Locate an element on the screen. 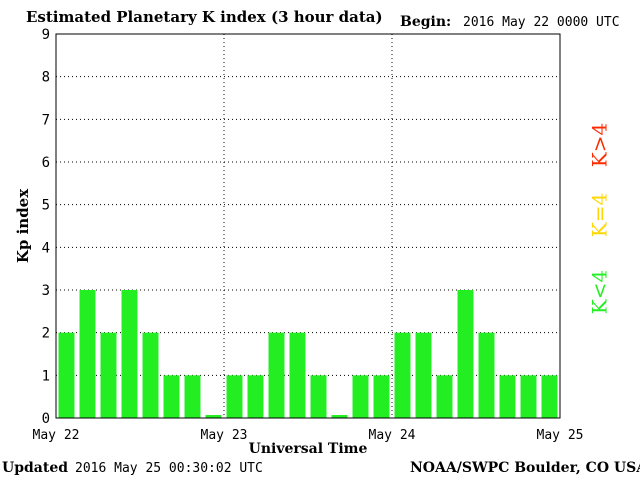 The height and width of the screenshot is (480, 640). y-tick-label: 8 is located at coordinates (46, 78).